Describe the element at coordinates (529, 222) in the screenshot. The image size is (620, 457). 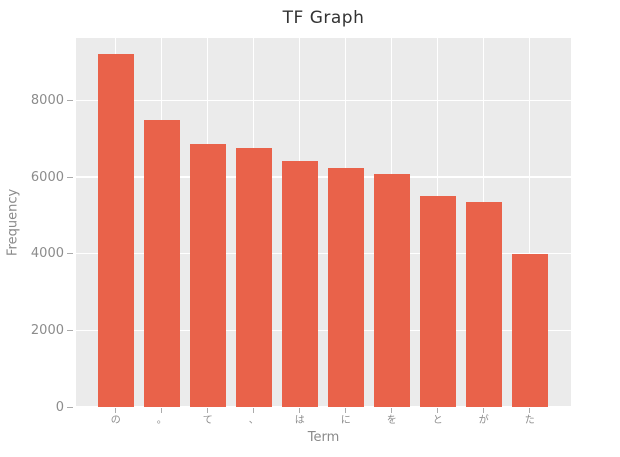
I see `v-gridline` at that location.